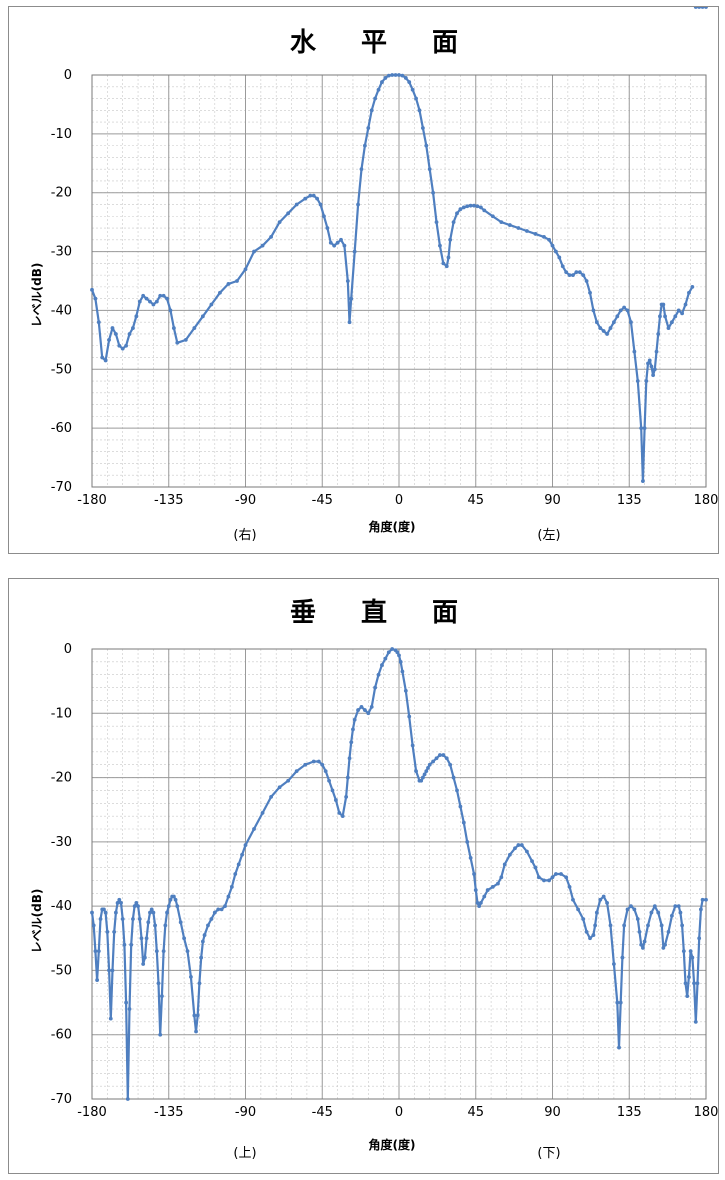 The image size is (725, 1180). Describe the element at coordinates (706, 500) in the screenshot. I see `x-tick-label: 180` at that location.